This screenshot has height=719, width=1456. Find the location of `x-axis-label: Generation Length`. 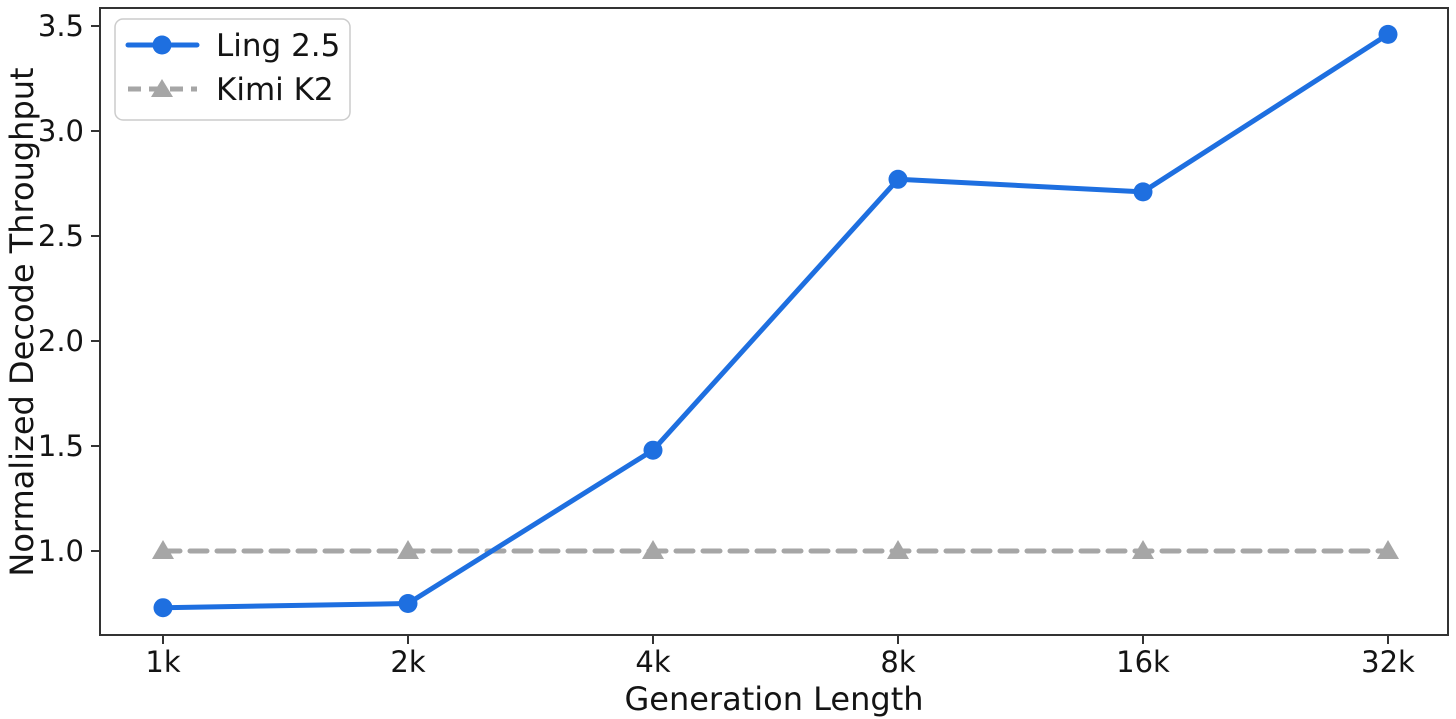

x-axis-label: Generation Length is located at coordinates (773, 699).